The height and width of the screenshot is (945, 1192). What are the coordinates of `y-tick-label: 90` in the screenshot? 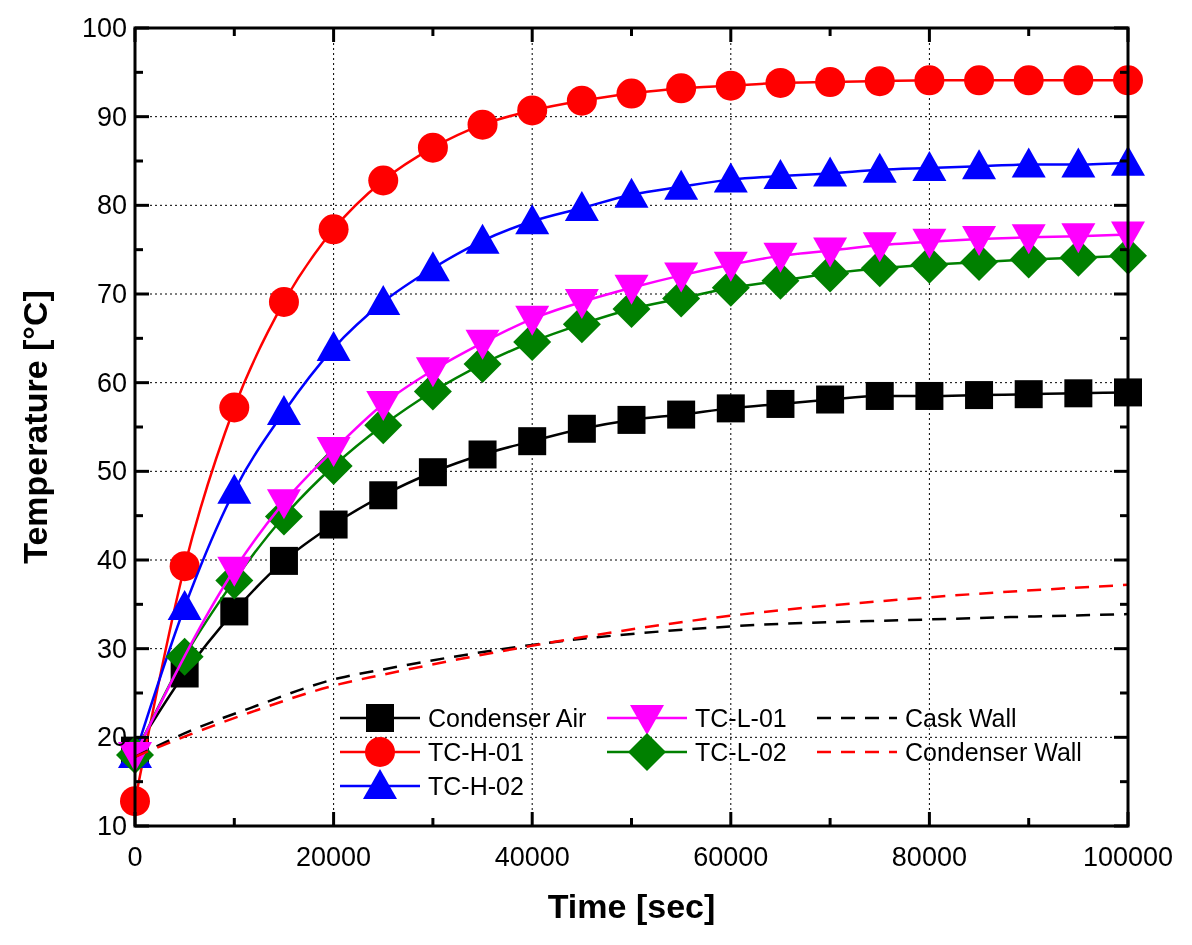 It's located at (111, 116).